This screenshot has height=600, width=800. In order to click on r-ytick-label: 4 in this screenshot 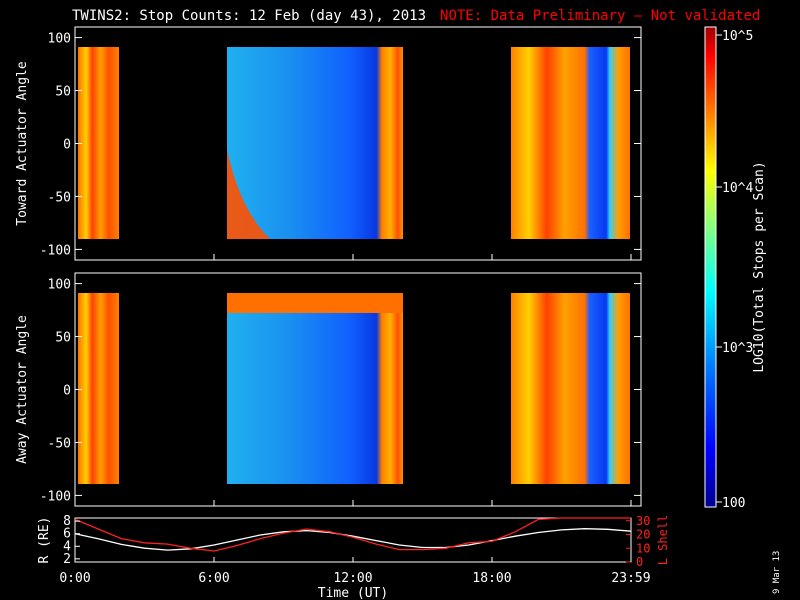, I will do `click(67, 546)`.